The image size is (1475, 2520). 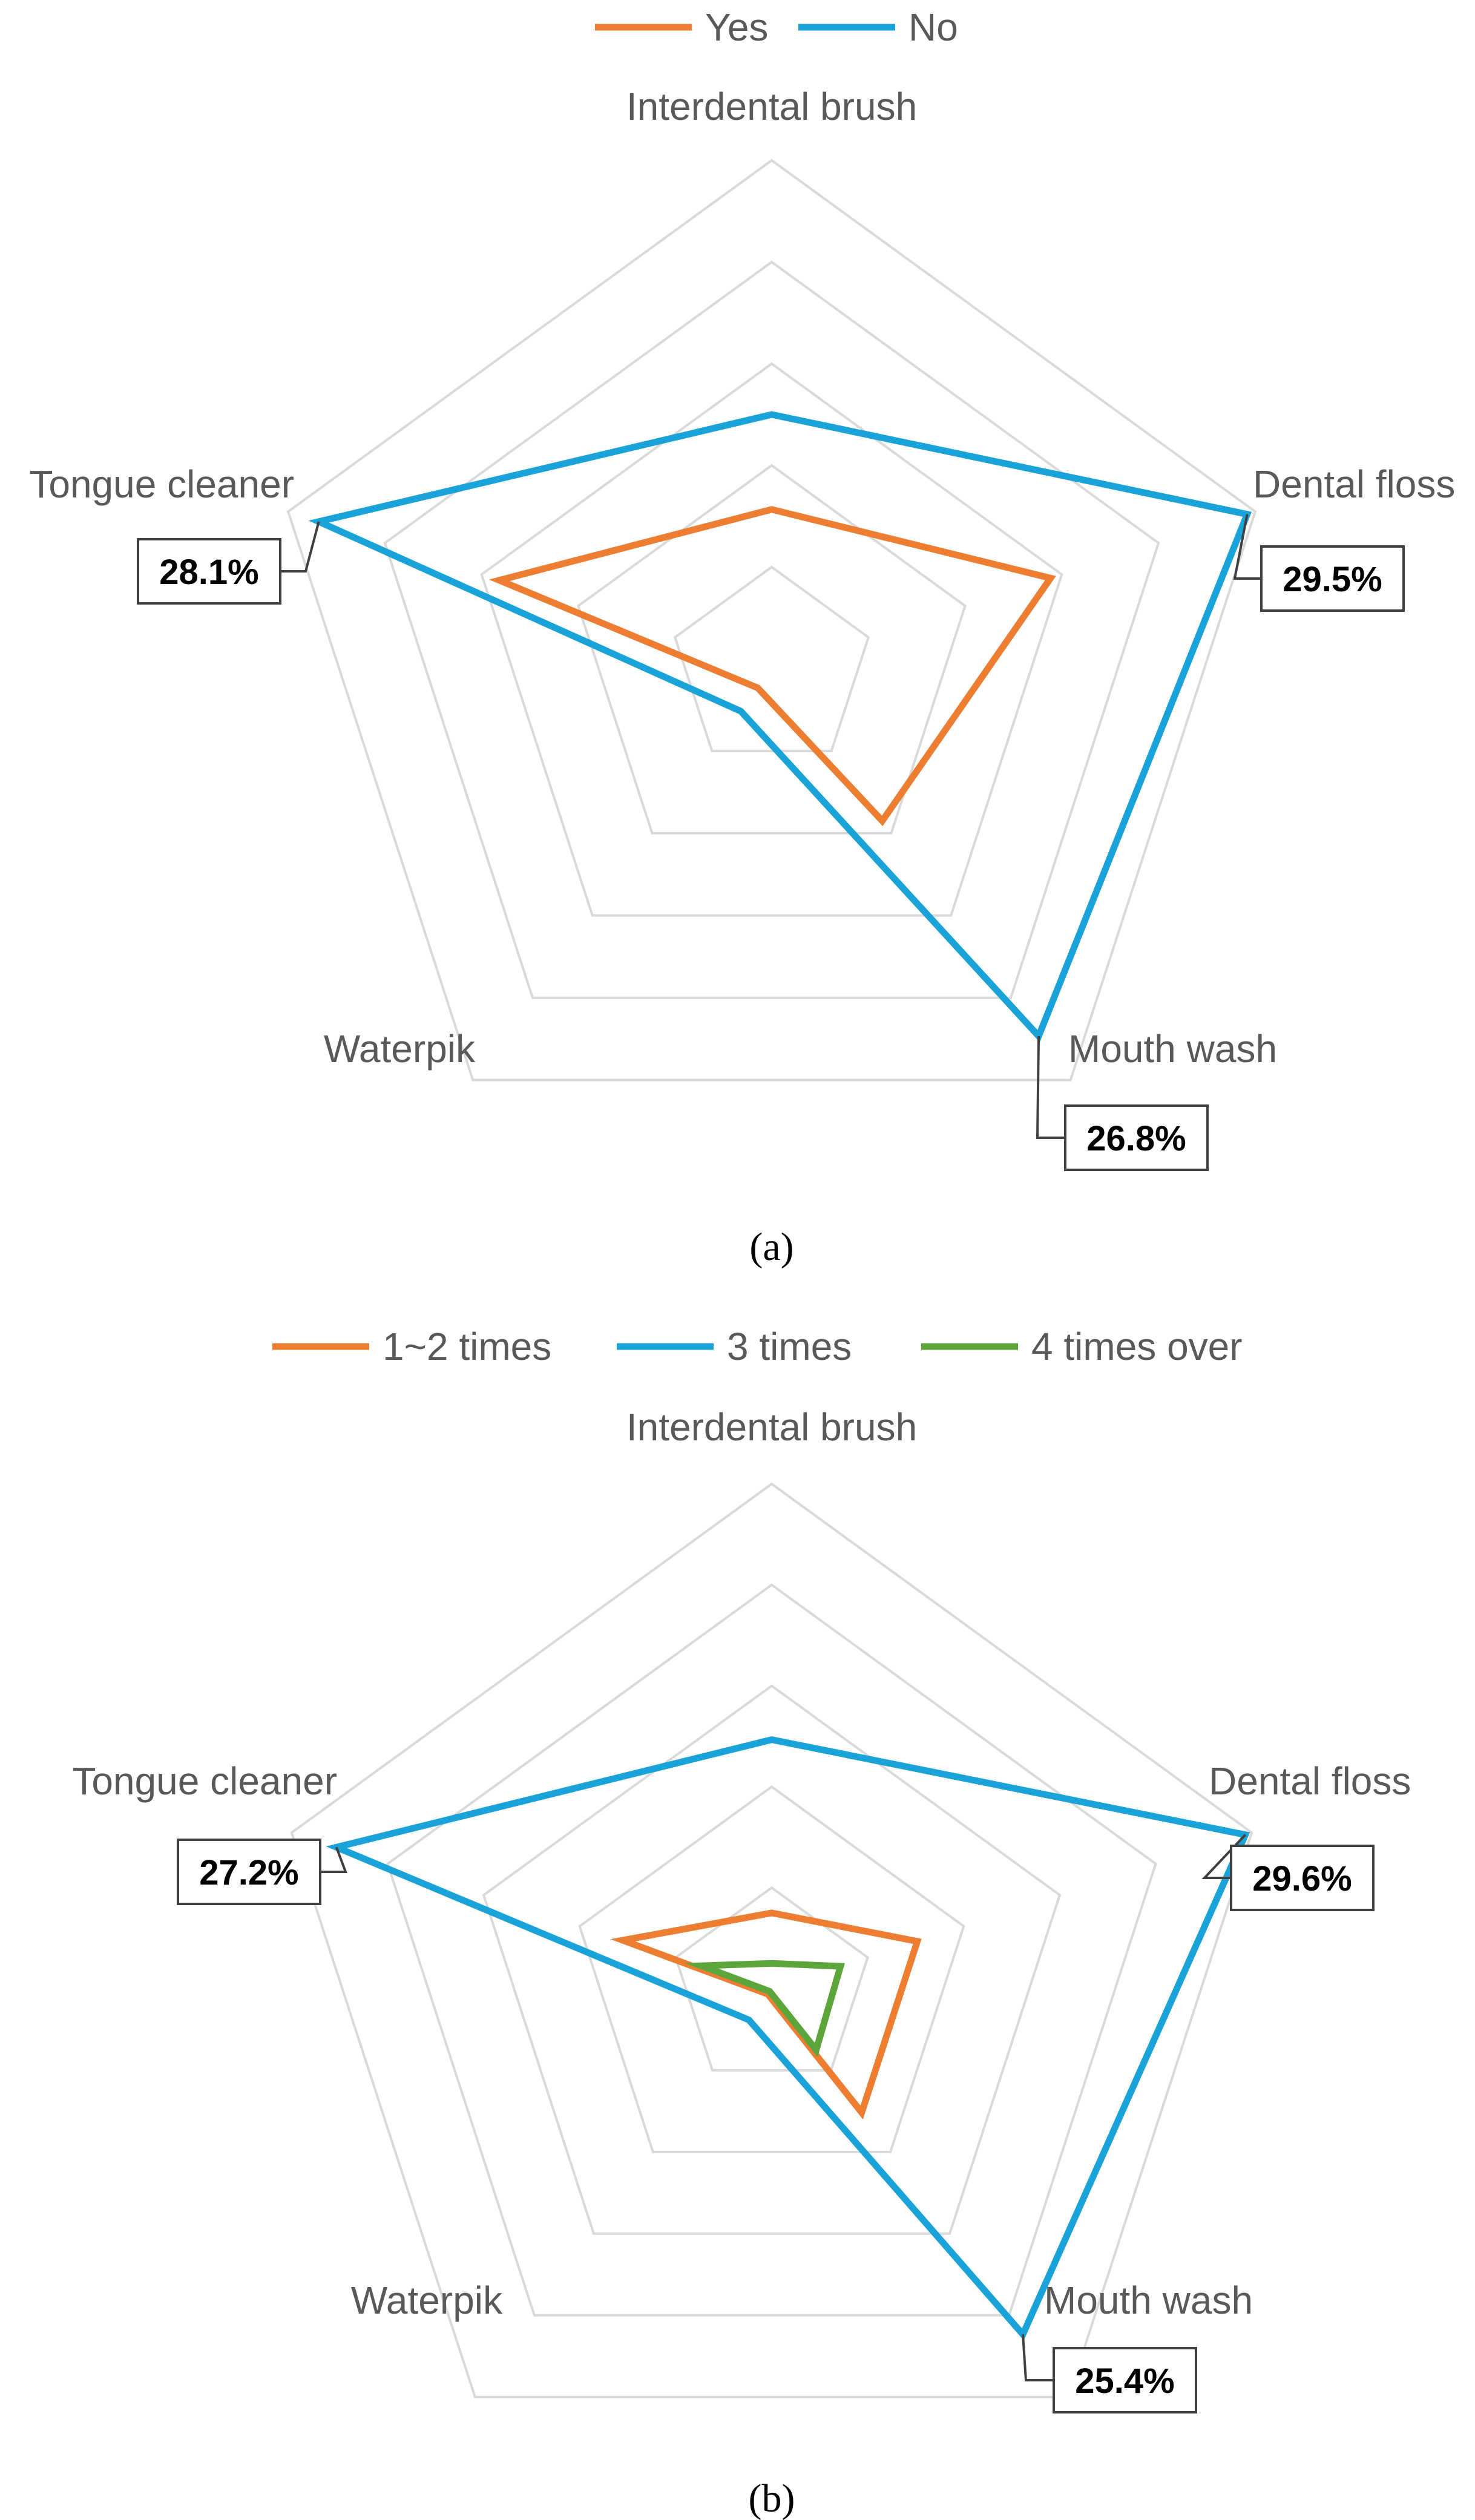 I want to click on callout-label: 29.6%, so click(x=1302, y=1878).